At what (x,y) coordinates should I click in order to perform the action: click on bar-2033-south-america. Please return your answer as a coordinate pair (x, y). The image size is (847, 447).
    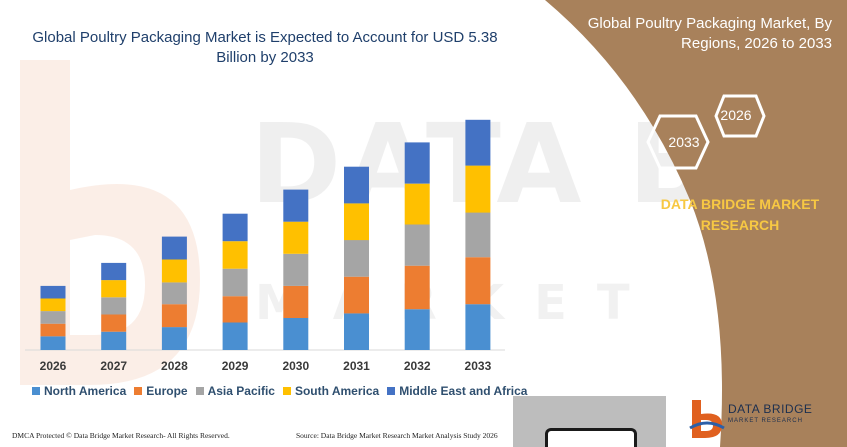
    Looking at the image, I should click on (478, 189).